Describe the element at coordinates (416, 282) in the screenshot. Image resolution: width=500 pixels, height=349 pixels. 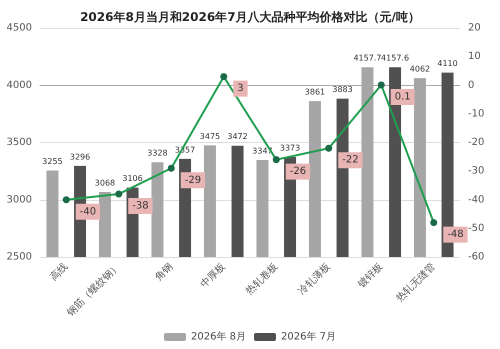
I see `x-tick-label: 热轧无缝管` at that location.